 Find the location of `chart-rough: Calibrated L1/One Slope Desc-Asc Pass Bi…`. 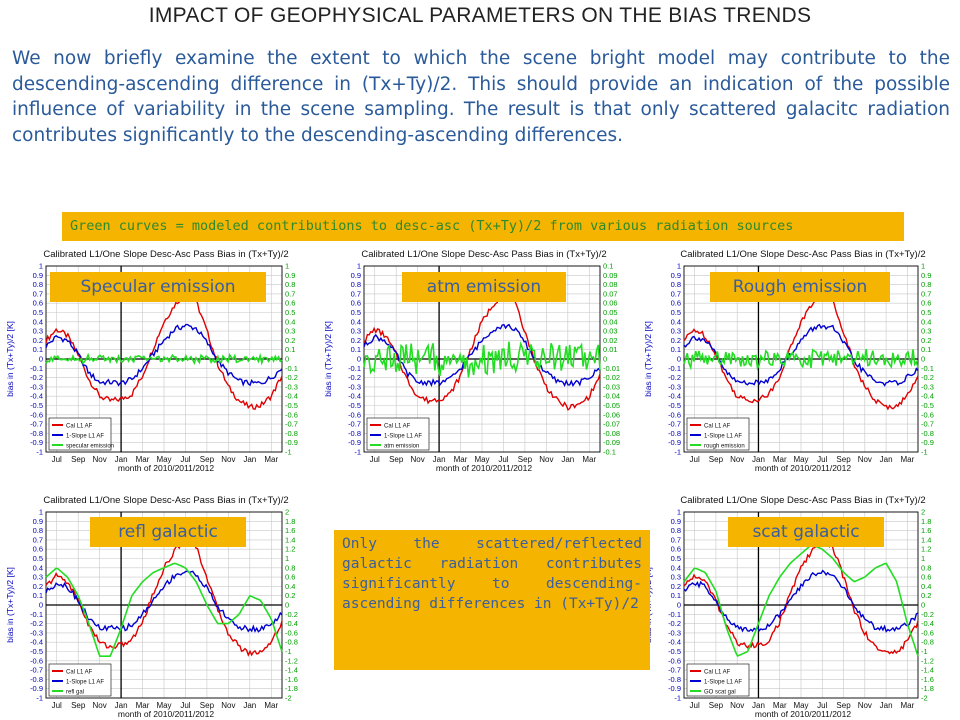

chart-rough: Calibrated L1/One Slope Desc-Asc Pass Bi… is located at coordinates (788, 360).